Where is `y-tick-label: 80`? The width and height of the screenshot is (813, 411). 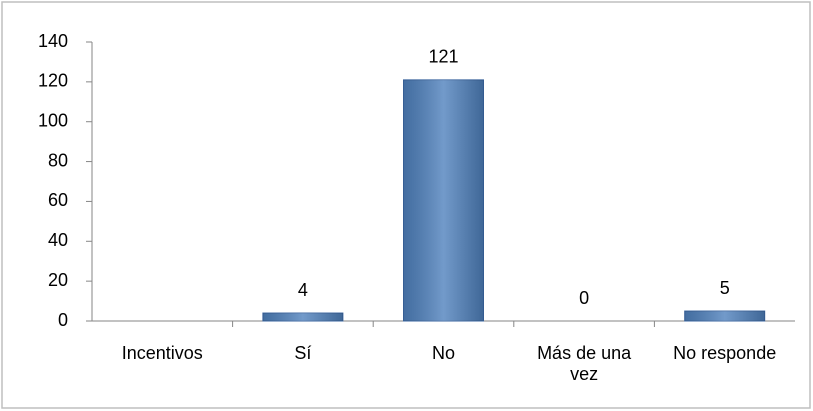 y-tick-label: 80 is located at coordinates (58, 160).